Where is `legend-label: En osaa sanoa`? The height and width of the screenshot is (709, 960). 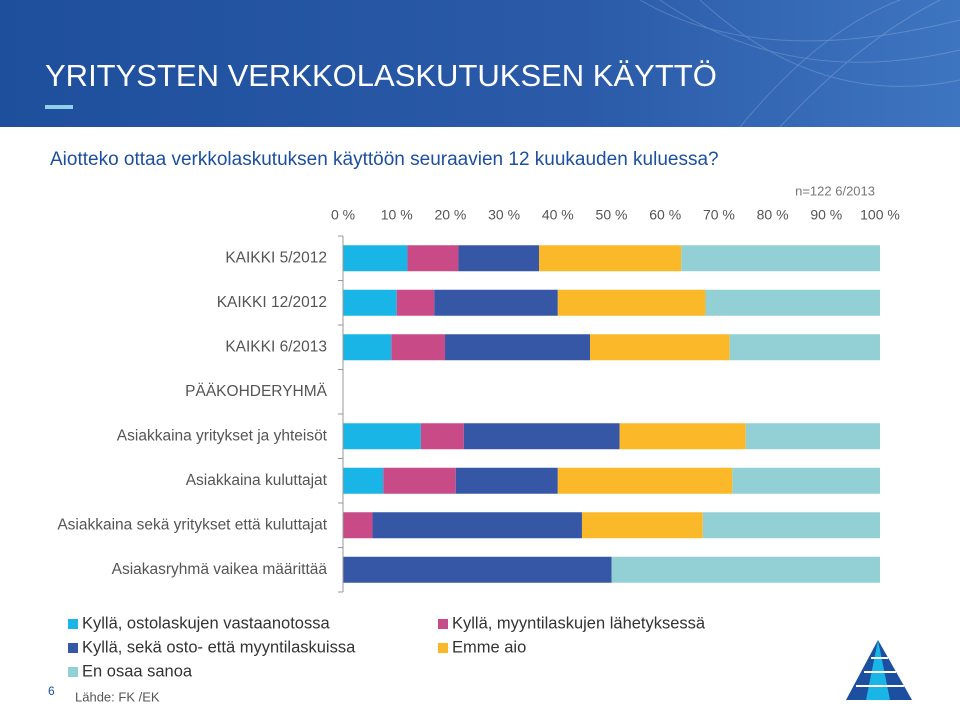 legend-label: En osaa sanoa is located at coordinates (137, 671).